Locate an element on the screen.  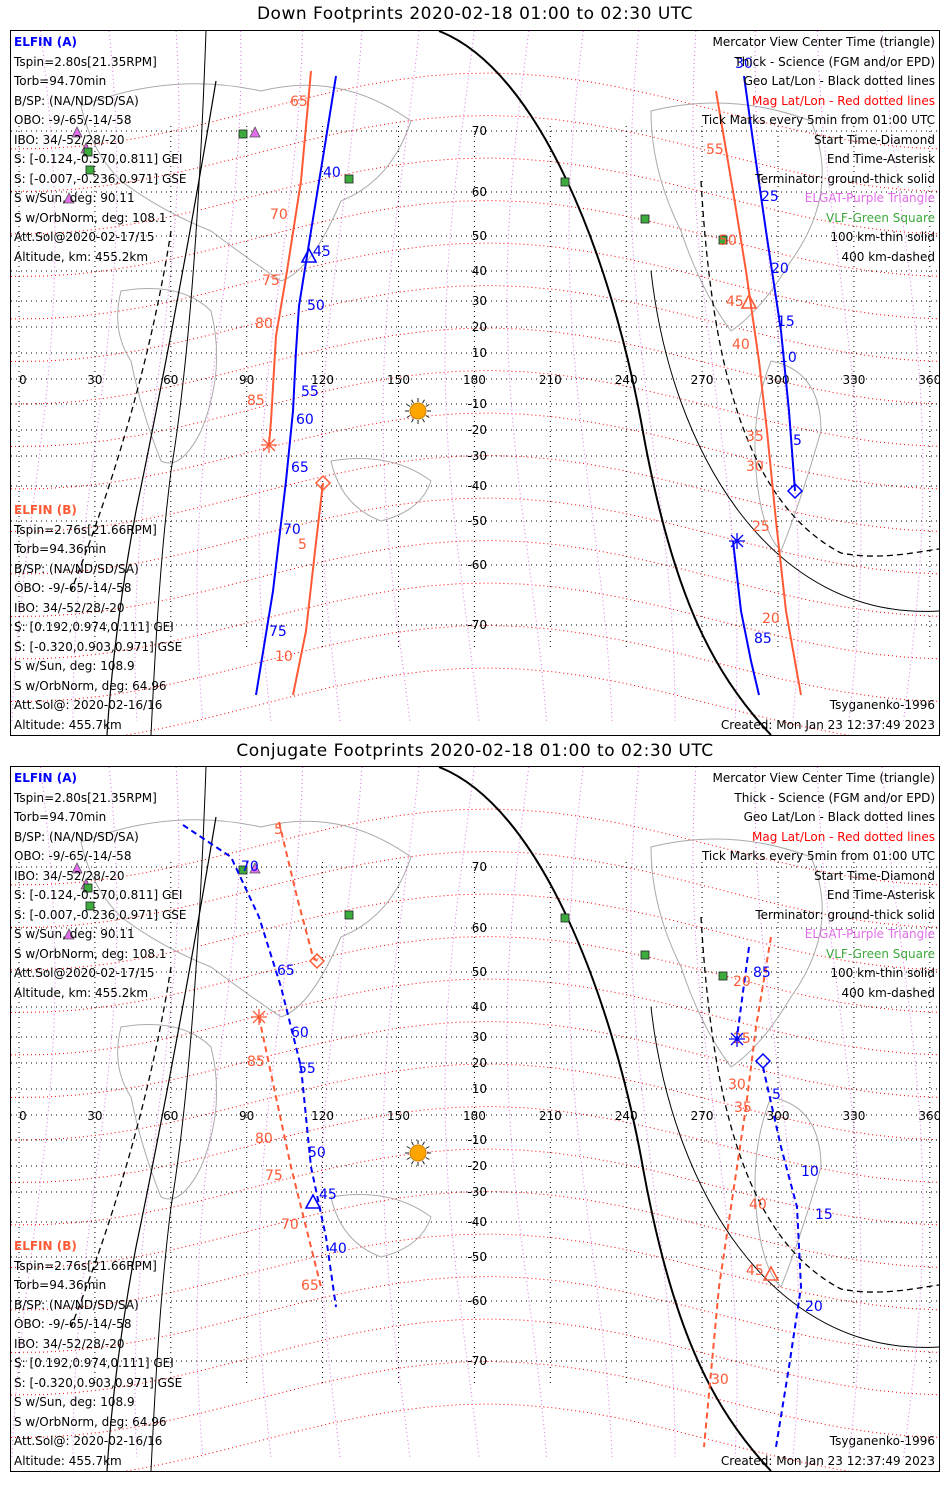
lat-tick-label: -50 is located at coordinates (477, 521).